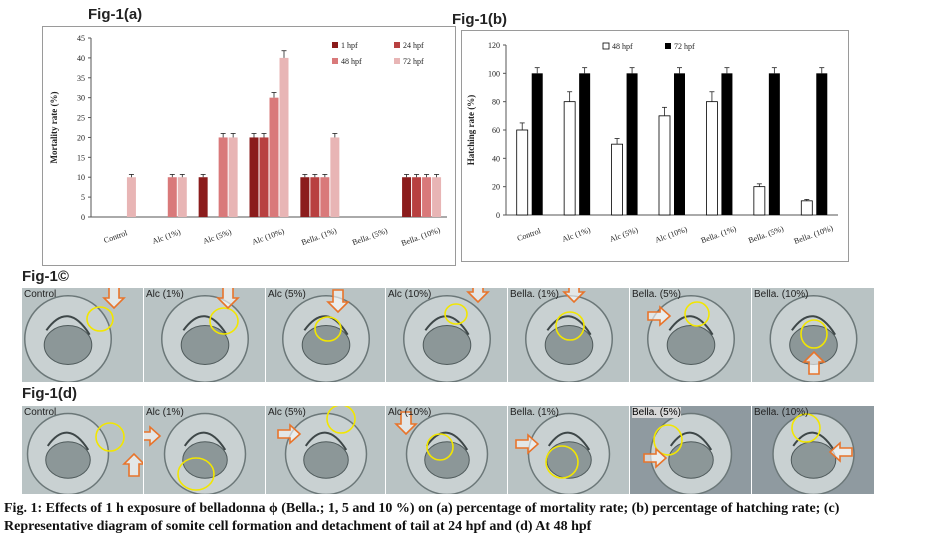 The height and width of the screenshot is (545, 926). What do you see at coordinates (529, 234) in the screenshot?
I see `x-tick-label: Control` at bounding box center [529, 234].